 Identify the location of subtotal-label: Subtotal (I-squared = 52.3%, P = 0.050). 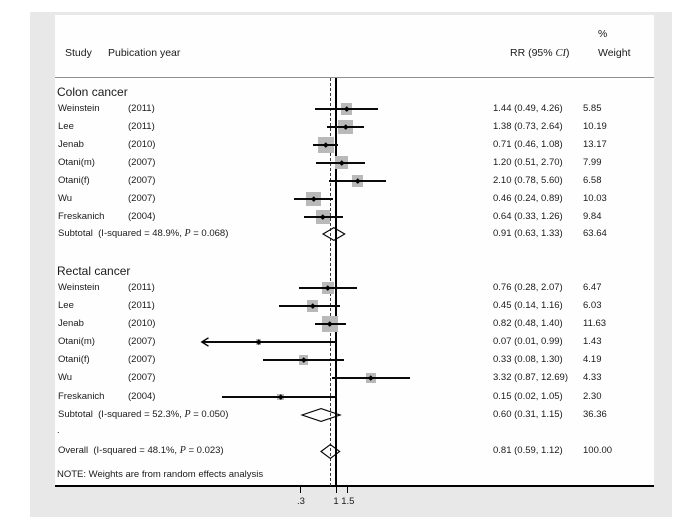
(143, 415).